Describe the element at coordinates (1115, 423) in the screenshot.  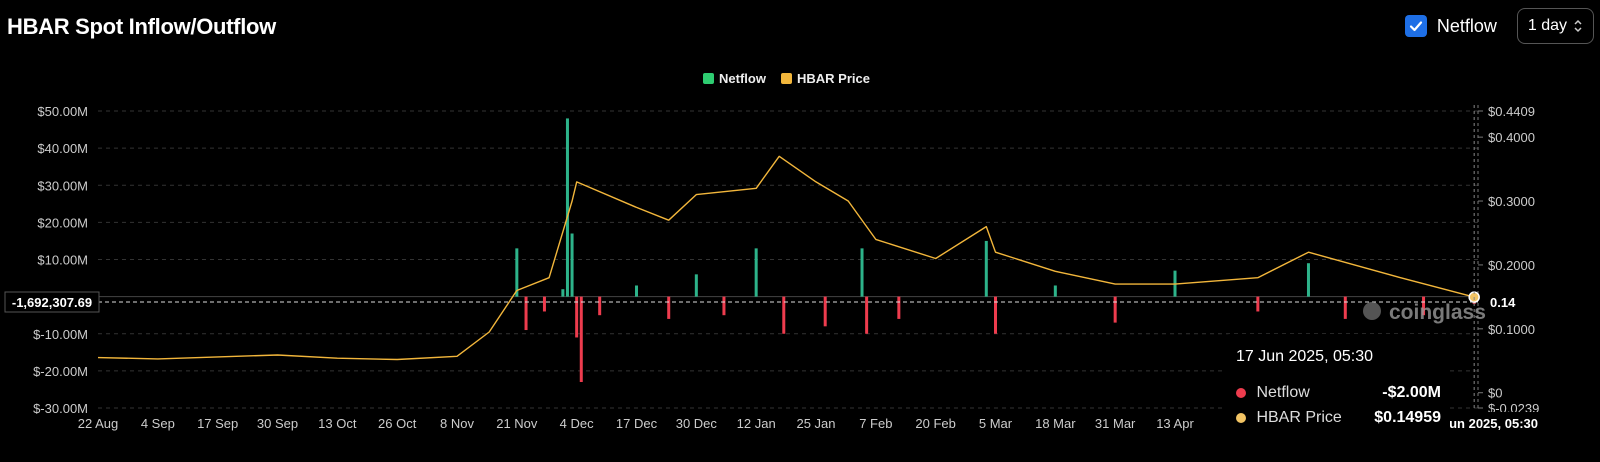
I see `x-tick-label: 31 Mar` at that location.